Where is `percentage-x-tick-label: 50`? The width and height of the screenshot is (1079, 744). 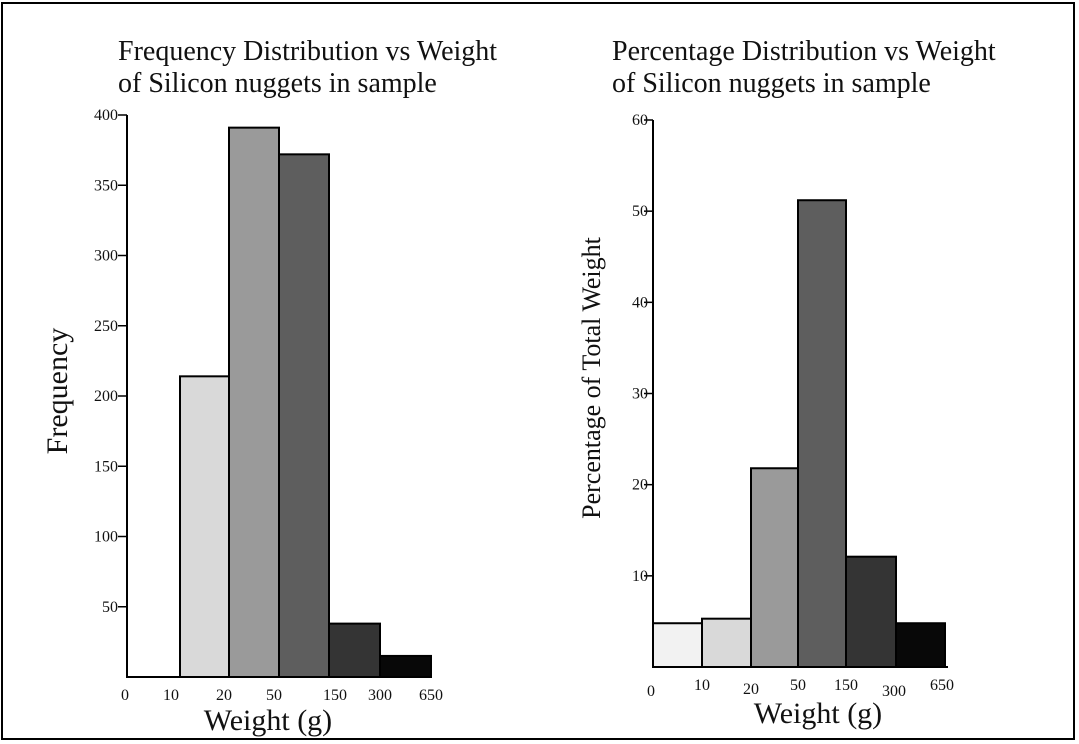
percentage-x-tick-label: 50 is located at coordinates (798, 685).